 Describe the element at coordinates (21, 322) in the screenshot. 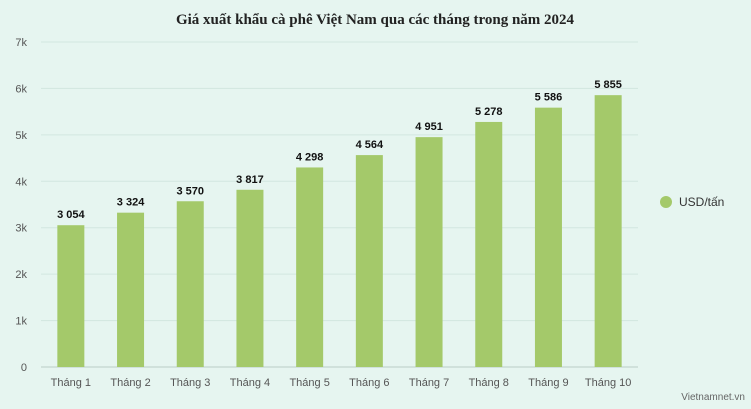

I see `y-tick-label: 1k` at that location.